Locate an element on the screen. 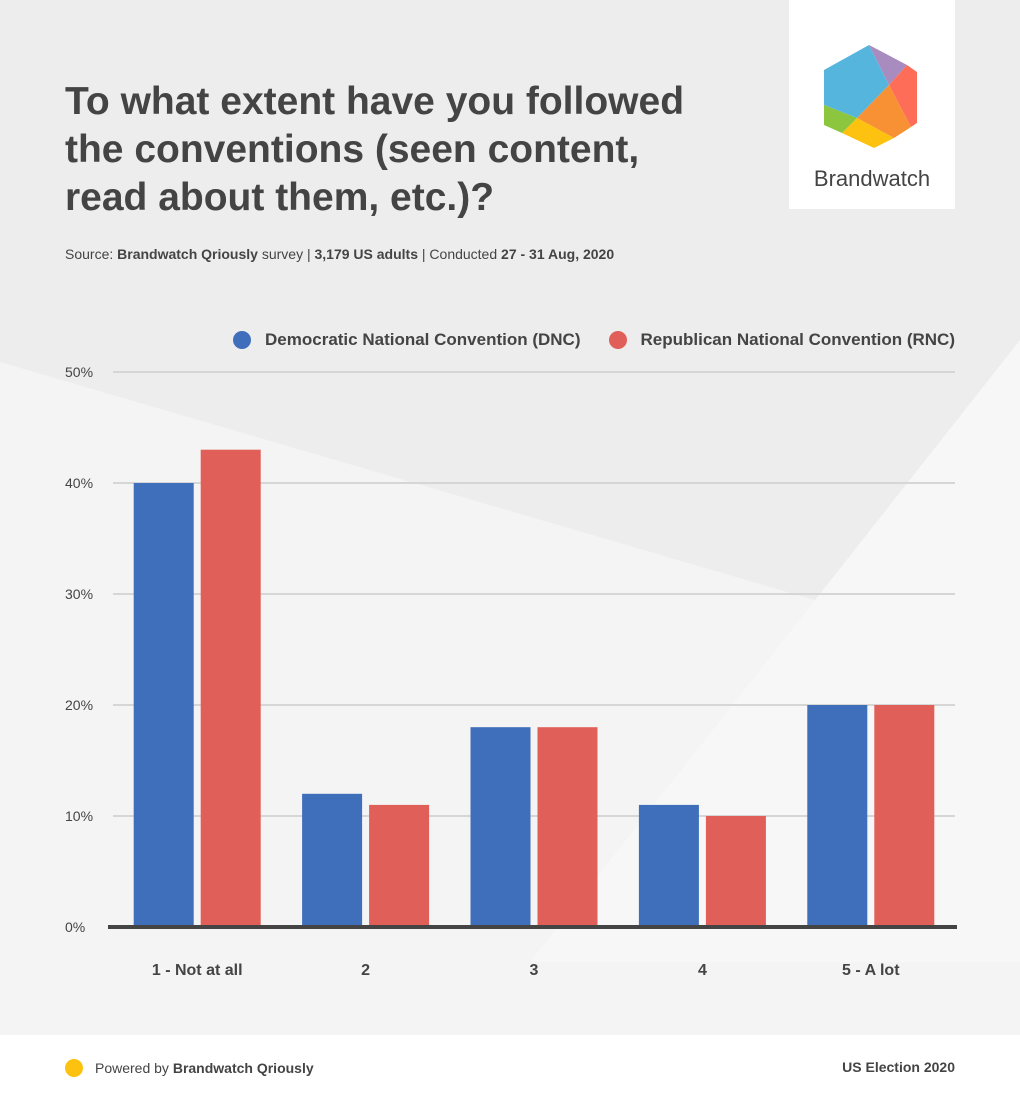 The width and height of the screenshot is (1020, 1103). hexagon-logo-icon is located at coordinates (870, 96).